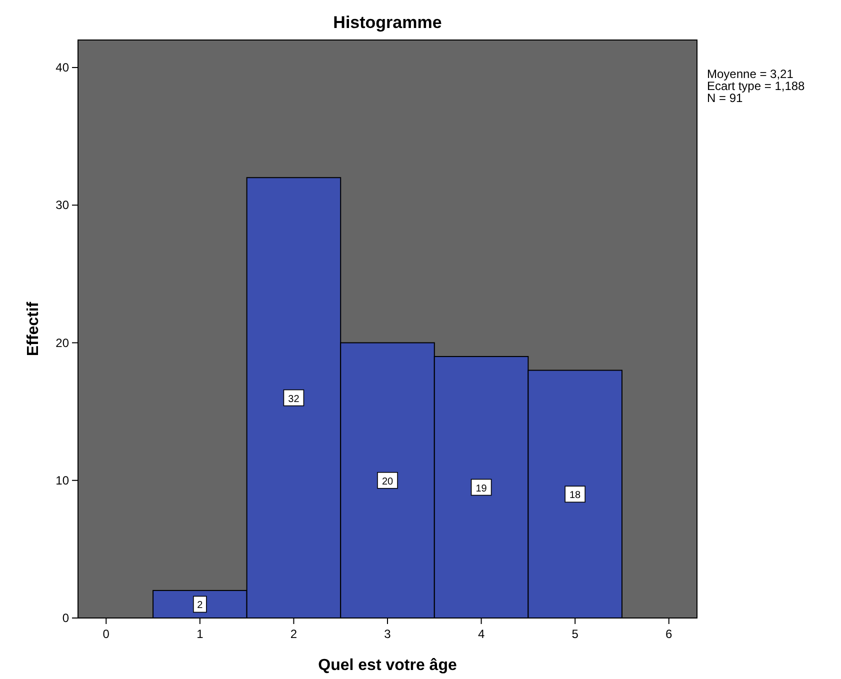  Describe the element at coordinates (33, 328) in the screenshot. I see `y-axis-title: Effectif` at that location.